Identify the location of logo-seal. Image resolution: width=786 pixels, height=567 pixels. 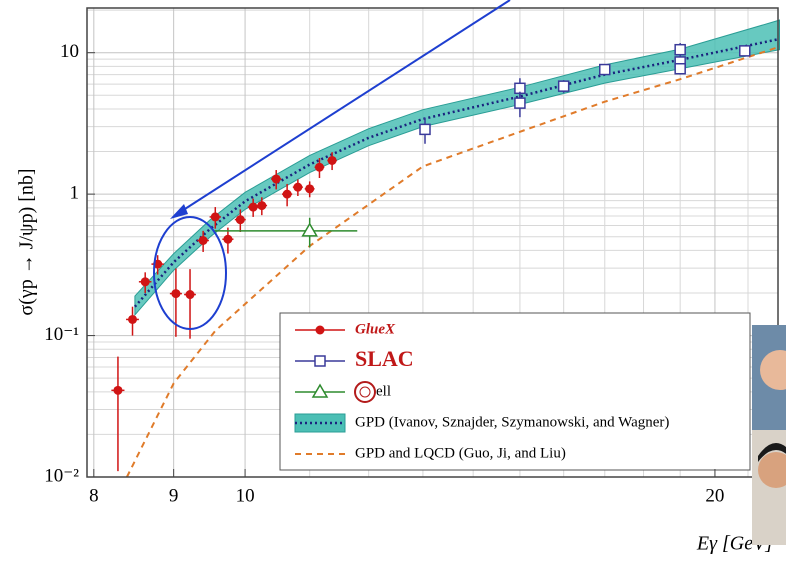
(365, 392).